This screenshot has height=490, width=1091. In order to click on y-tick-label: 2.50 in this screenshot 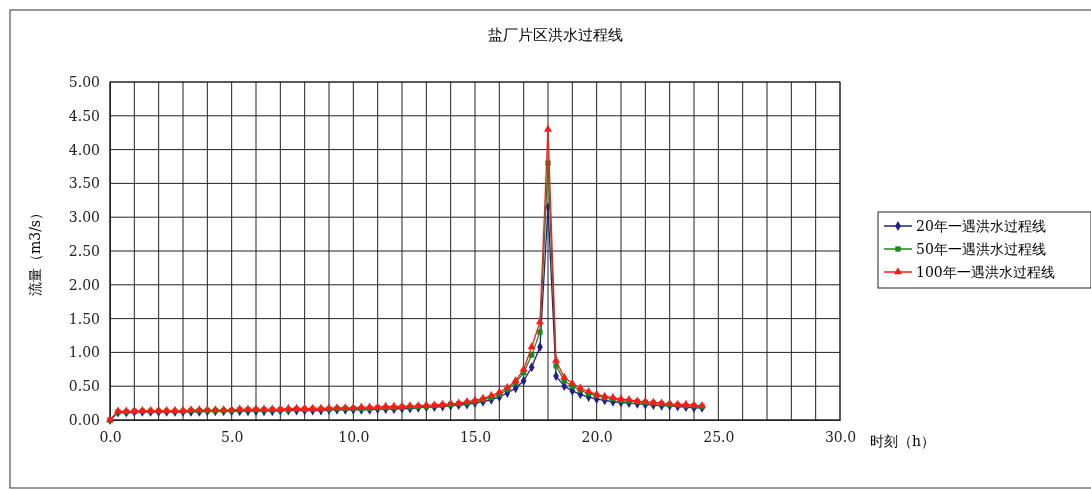, I will do `click(84, 250)`.